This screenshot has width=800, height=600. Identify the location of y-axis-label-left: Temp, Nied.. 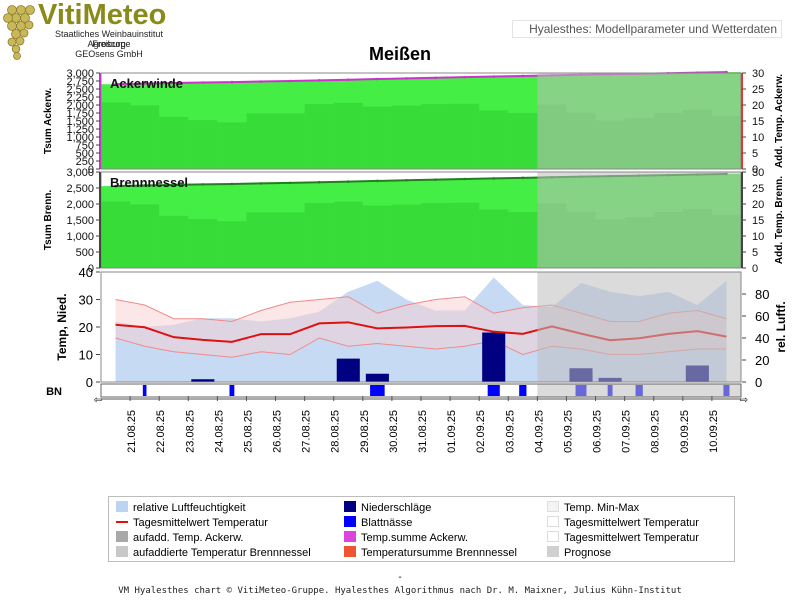
(62, 326).